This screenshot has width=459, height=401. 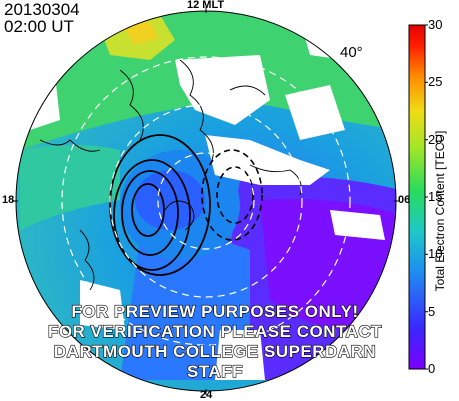 What do you see at coordinates (39, 26) in the screenshot?
I see `time-label: 02:00 UT` at bounding box center [39, 26].